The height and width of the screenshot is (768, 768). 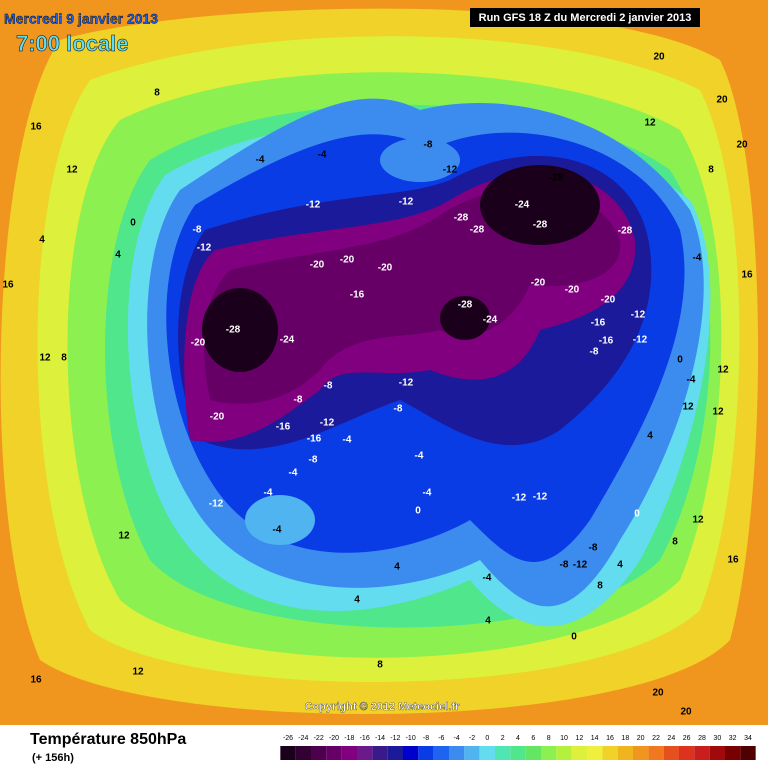 I want to click on legend-tick-label: 4, so click(x=518, y=738).